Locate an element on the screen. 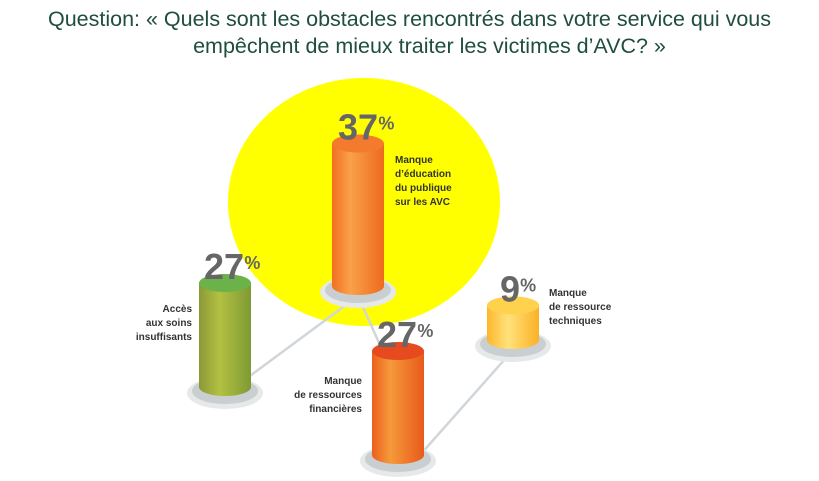 The height and width of the screenshot is (481, 819). bar-category-label: Manque de ressource techniques is located at coordinates (580, 307).